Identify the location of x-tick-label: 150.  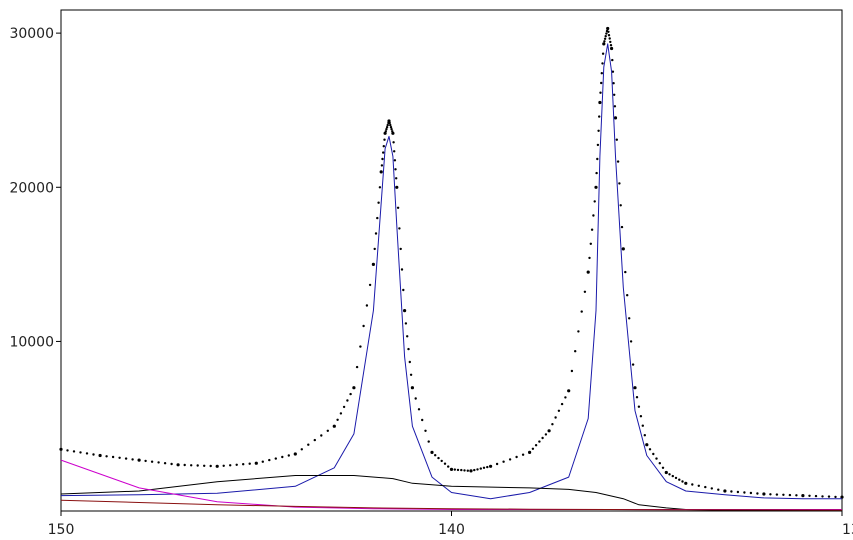
(61, 530).